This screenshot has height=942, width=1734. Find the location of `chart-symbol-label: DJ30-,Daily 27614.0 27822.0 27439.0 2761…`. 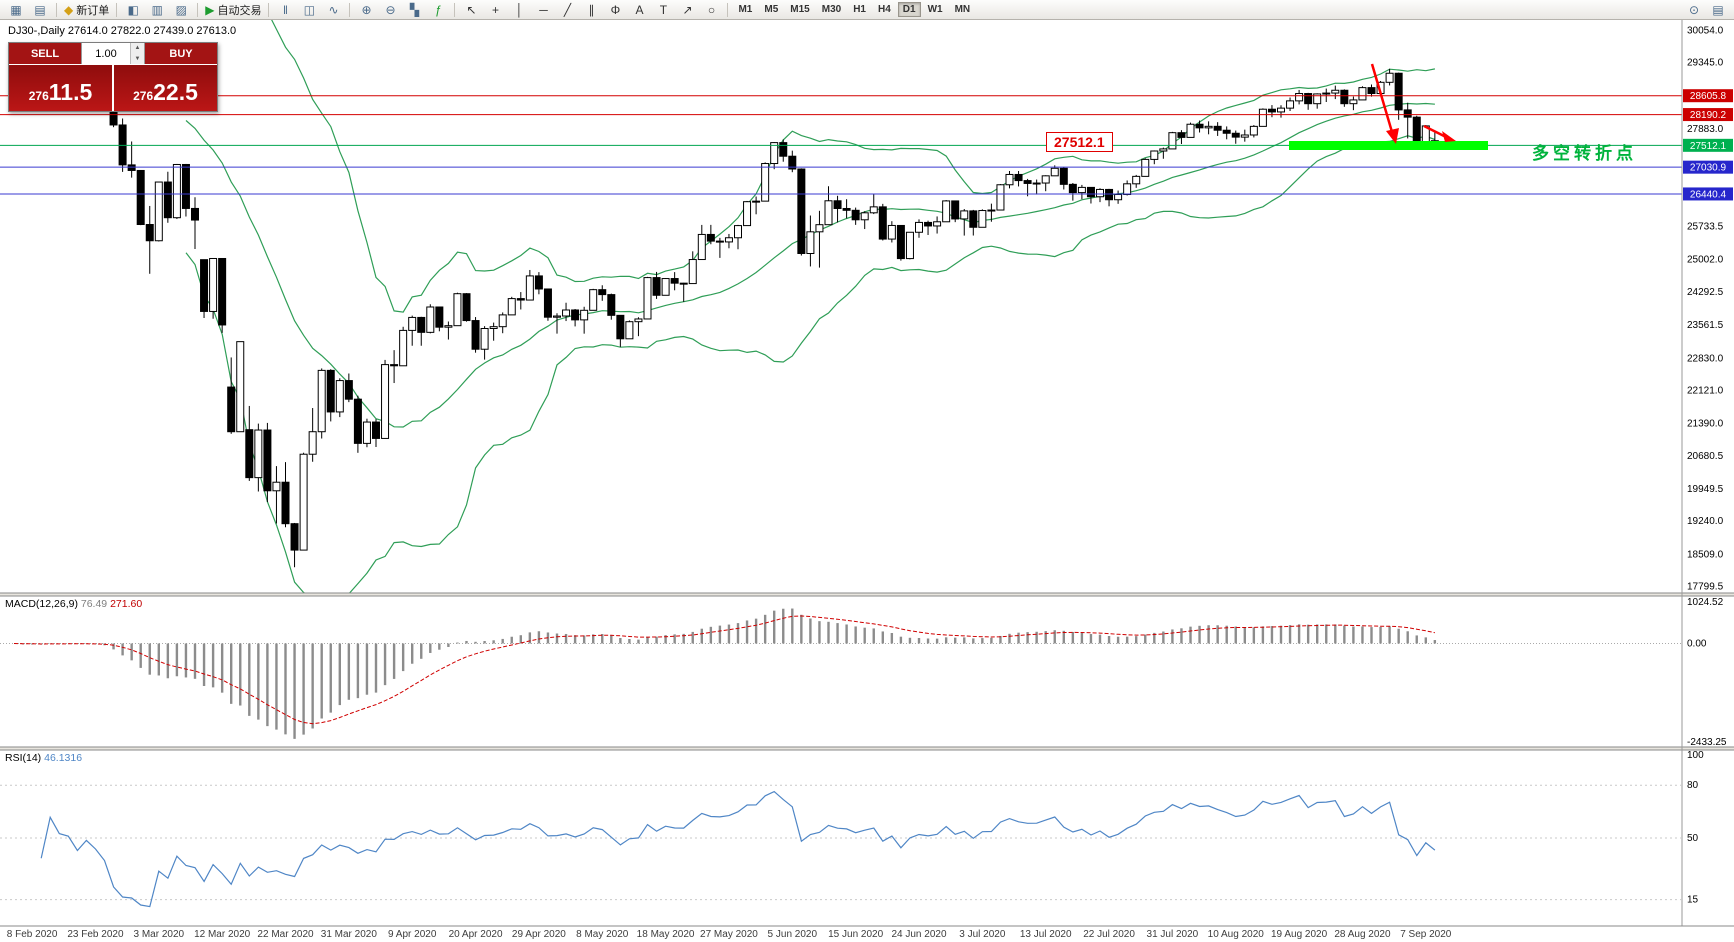

chart-symbol-label: DJ30-,Daily 27614.0 27822.0 27439.0 2761… is located at coordinates (122, 31).